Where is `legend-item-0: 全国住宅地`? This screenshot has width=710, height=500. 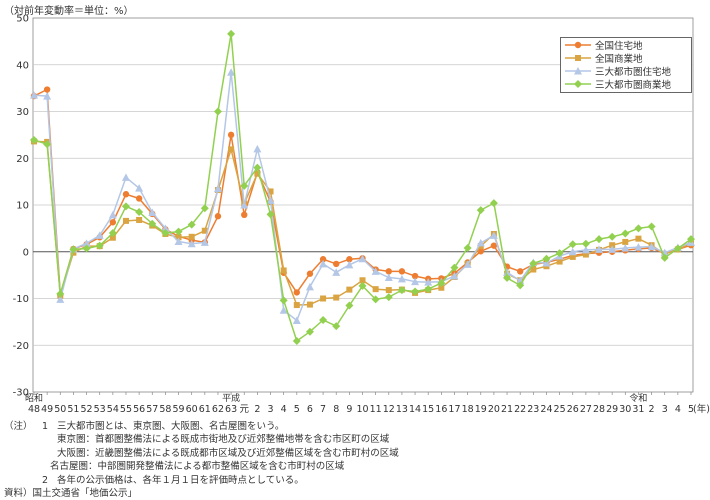
legend-item-0: 全国住宅地 is located at coordinates (626, 45).